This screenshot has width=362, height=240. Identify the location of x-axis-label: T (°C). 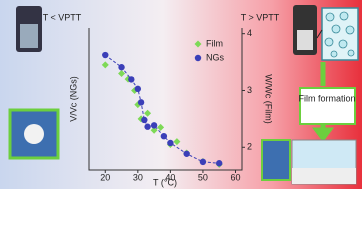
(165, 182).